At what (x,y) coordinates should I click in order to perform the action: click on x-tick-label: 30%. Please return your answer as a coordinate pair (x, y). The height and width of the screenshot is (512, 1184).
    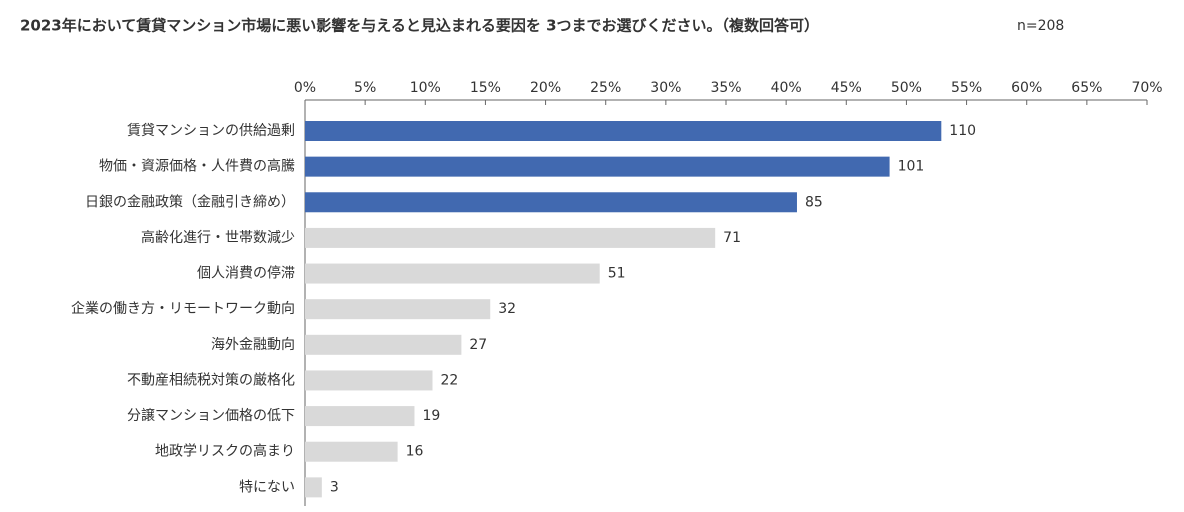
    Looking at the image, I should click on (665, 88).